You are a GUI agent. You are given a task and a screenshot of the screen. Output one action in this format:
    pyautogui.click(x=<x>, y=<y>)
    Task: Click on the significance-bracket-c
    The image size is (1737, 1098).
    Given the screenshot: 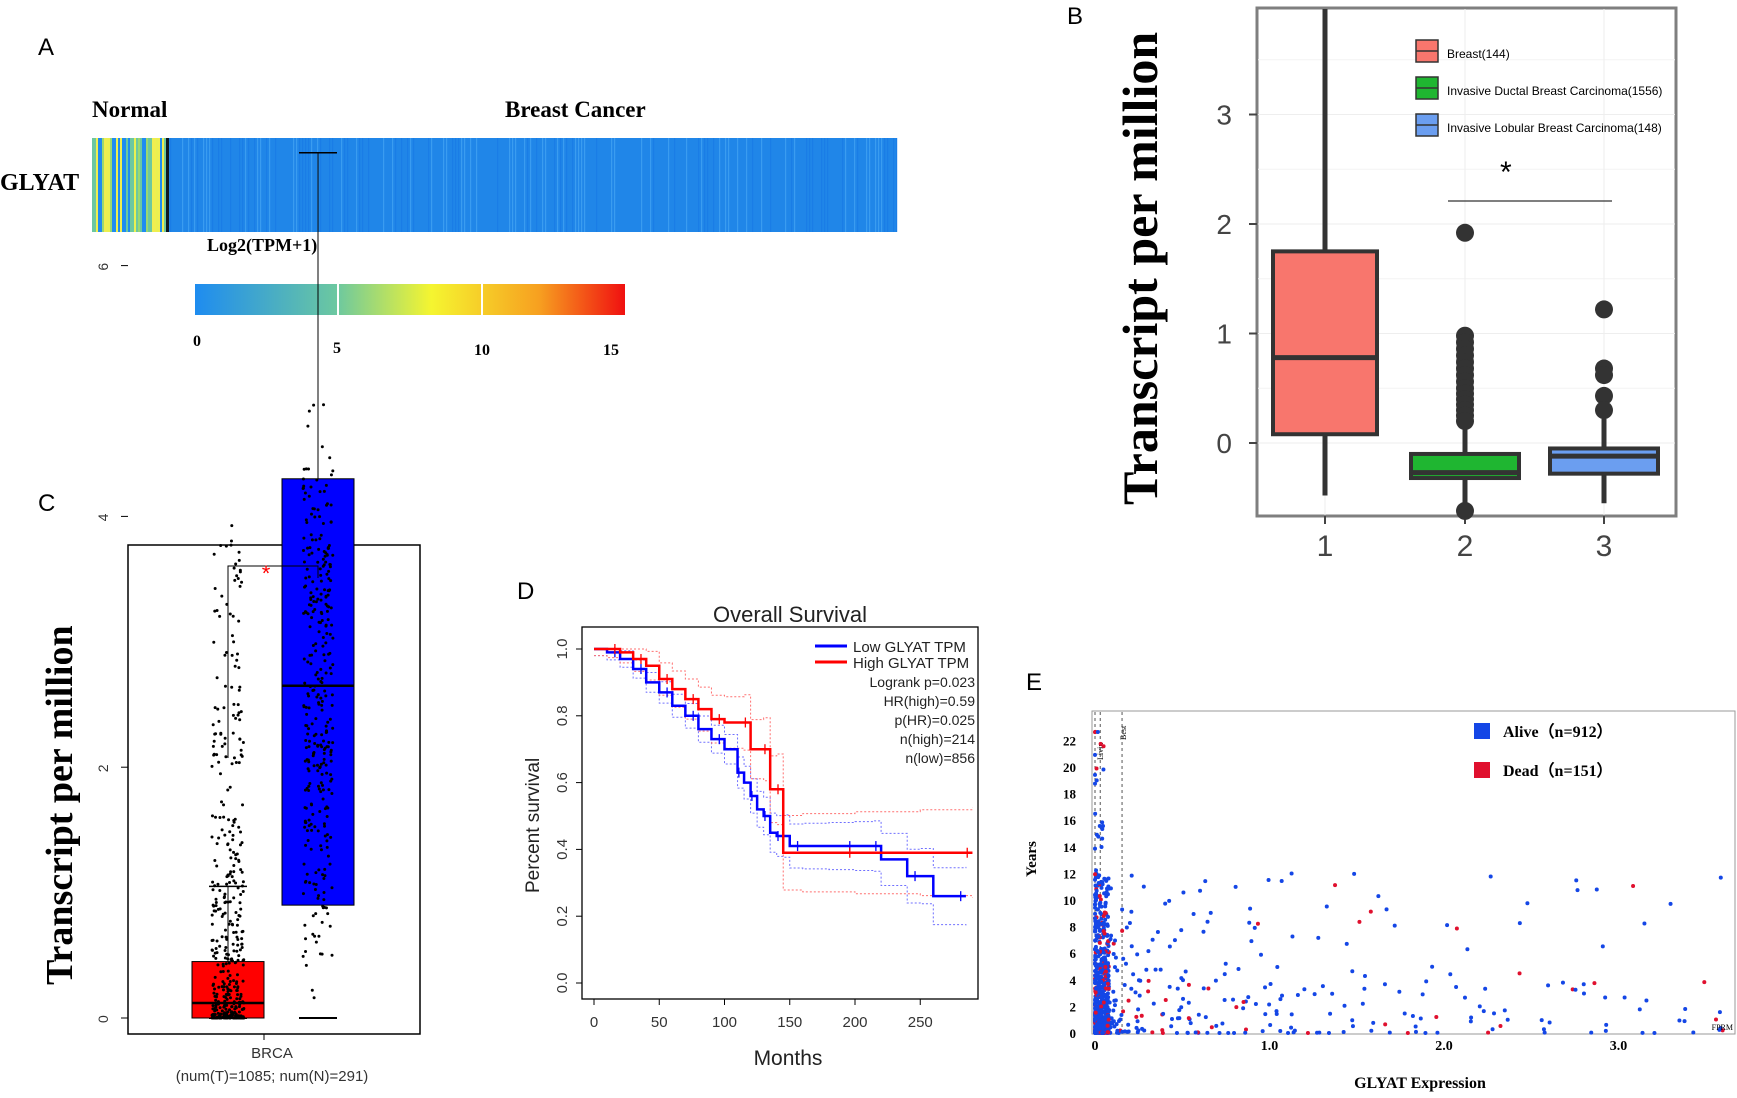 What is the action you would take?
    pyautogui.click(x=273, y=661)
    